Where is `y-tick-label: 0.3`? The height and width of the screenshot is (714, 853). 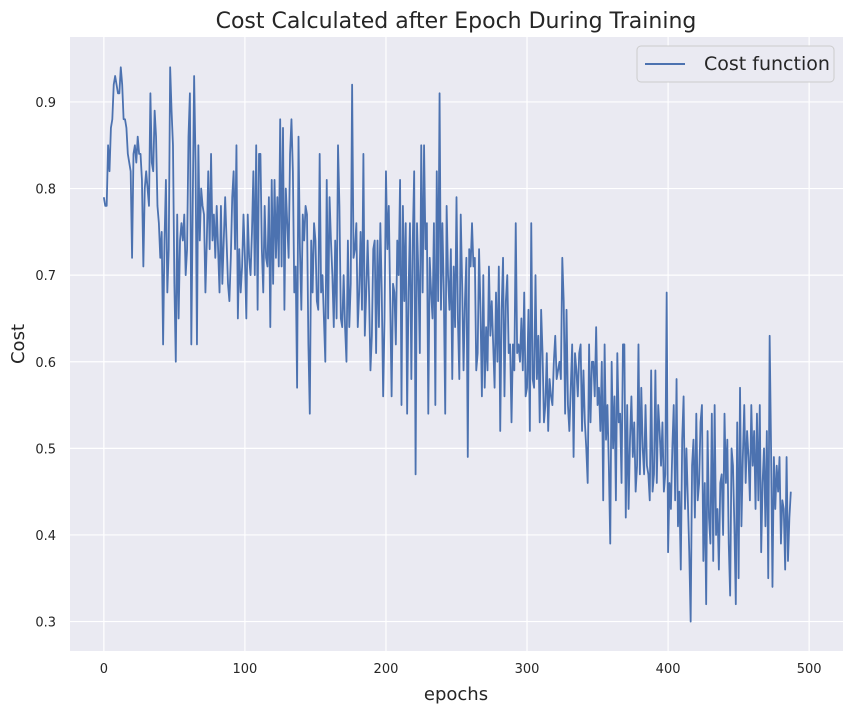 y-tick-label: 0.3 is located at coordinates (45, 623).